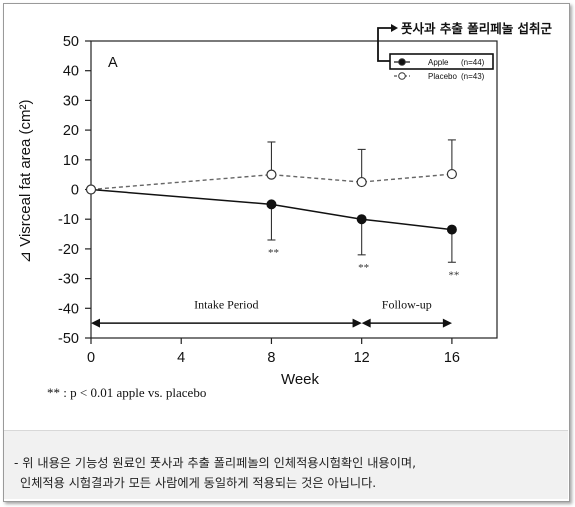 This screenshot has height=507, width=575. I want to click on y-tick-label: 10, so click(71, 161).